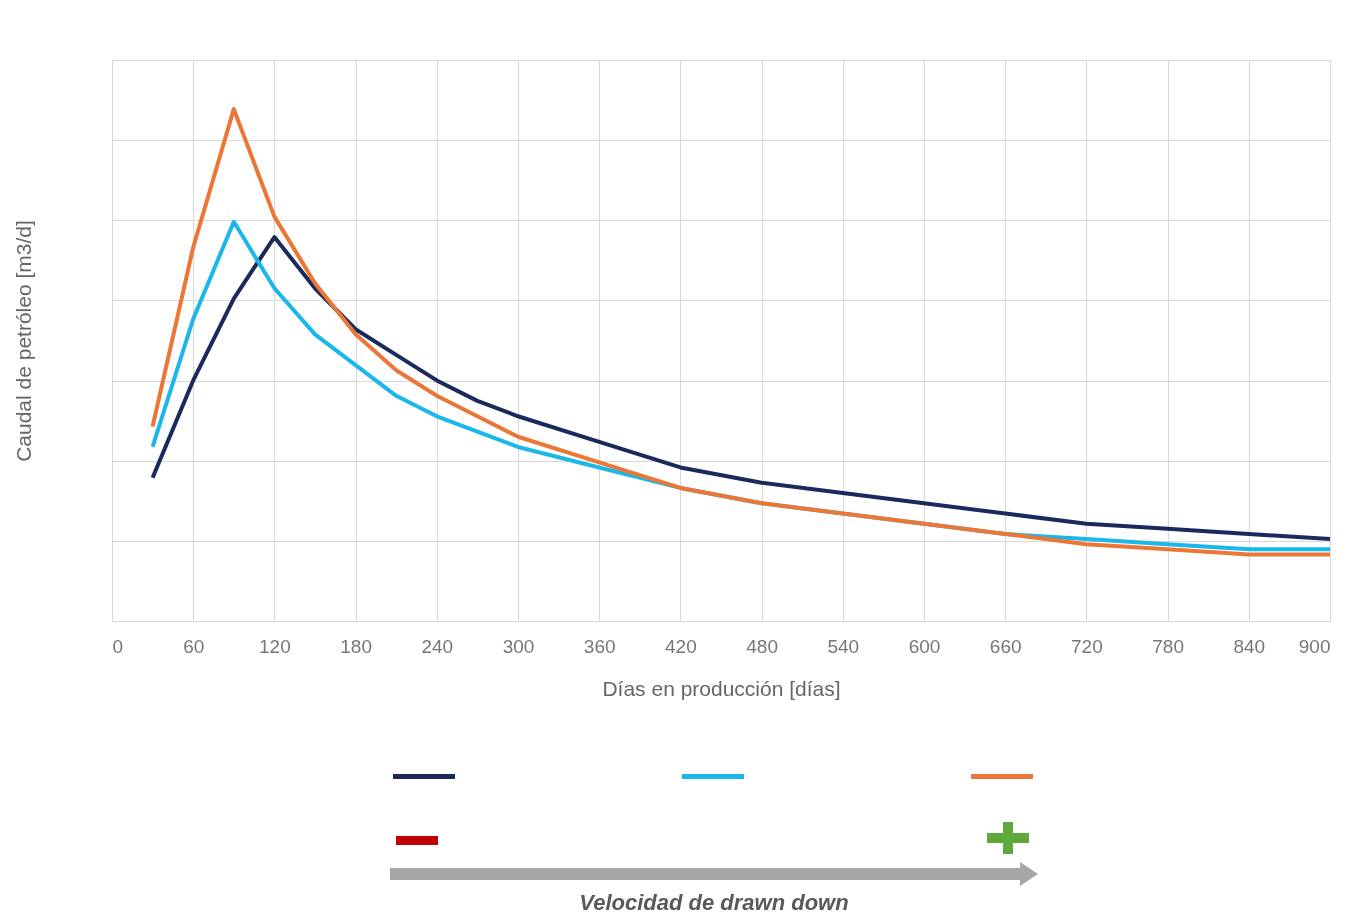 The image size is (1350, 914). Describe the element at coordinates (1087, 646) in the screenshot. I see `x-tick-label: 720` at that location.